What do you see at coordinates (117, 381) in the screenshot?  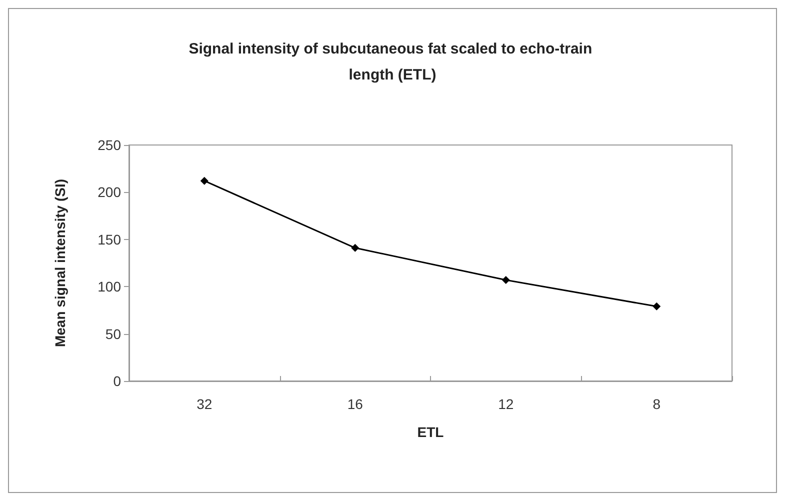 I see `y-tick-label: 0` at bounding box center [117, 381].